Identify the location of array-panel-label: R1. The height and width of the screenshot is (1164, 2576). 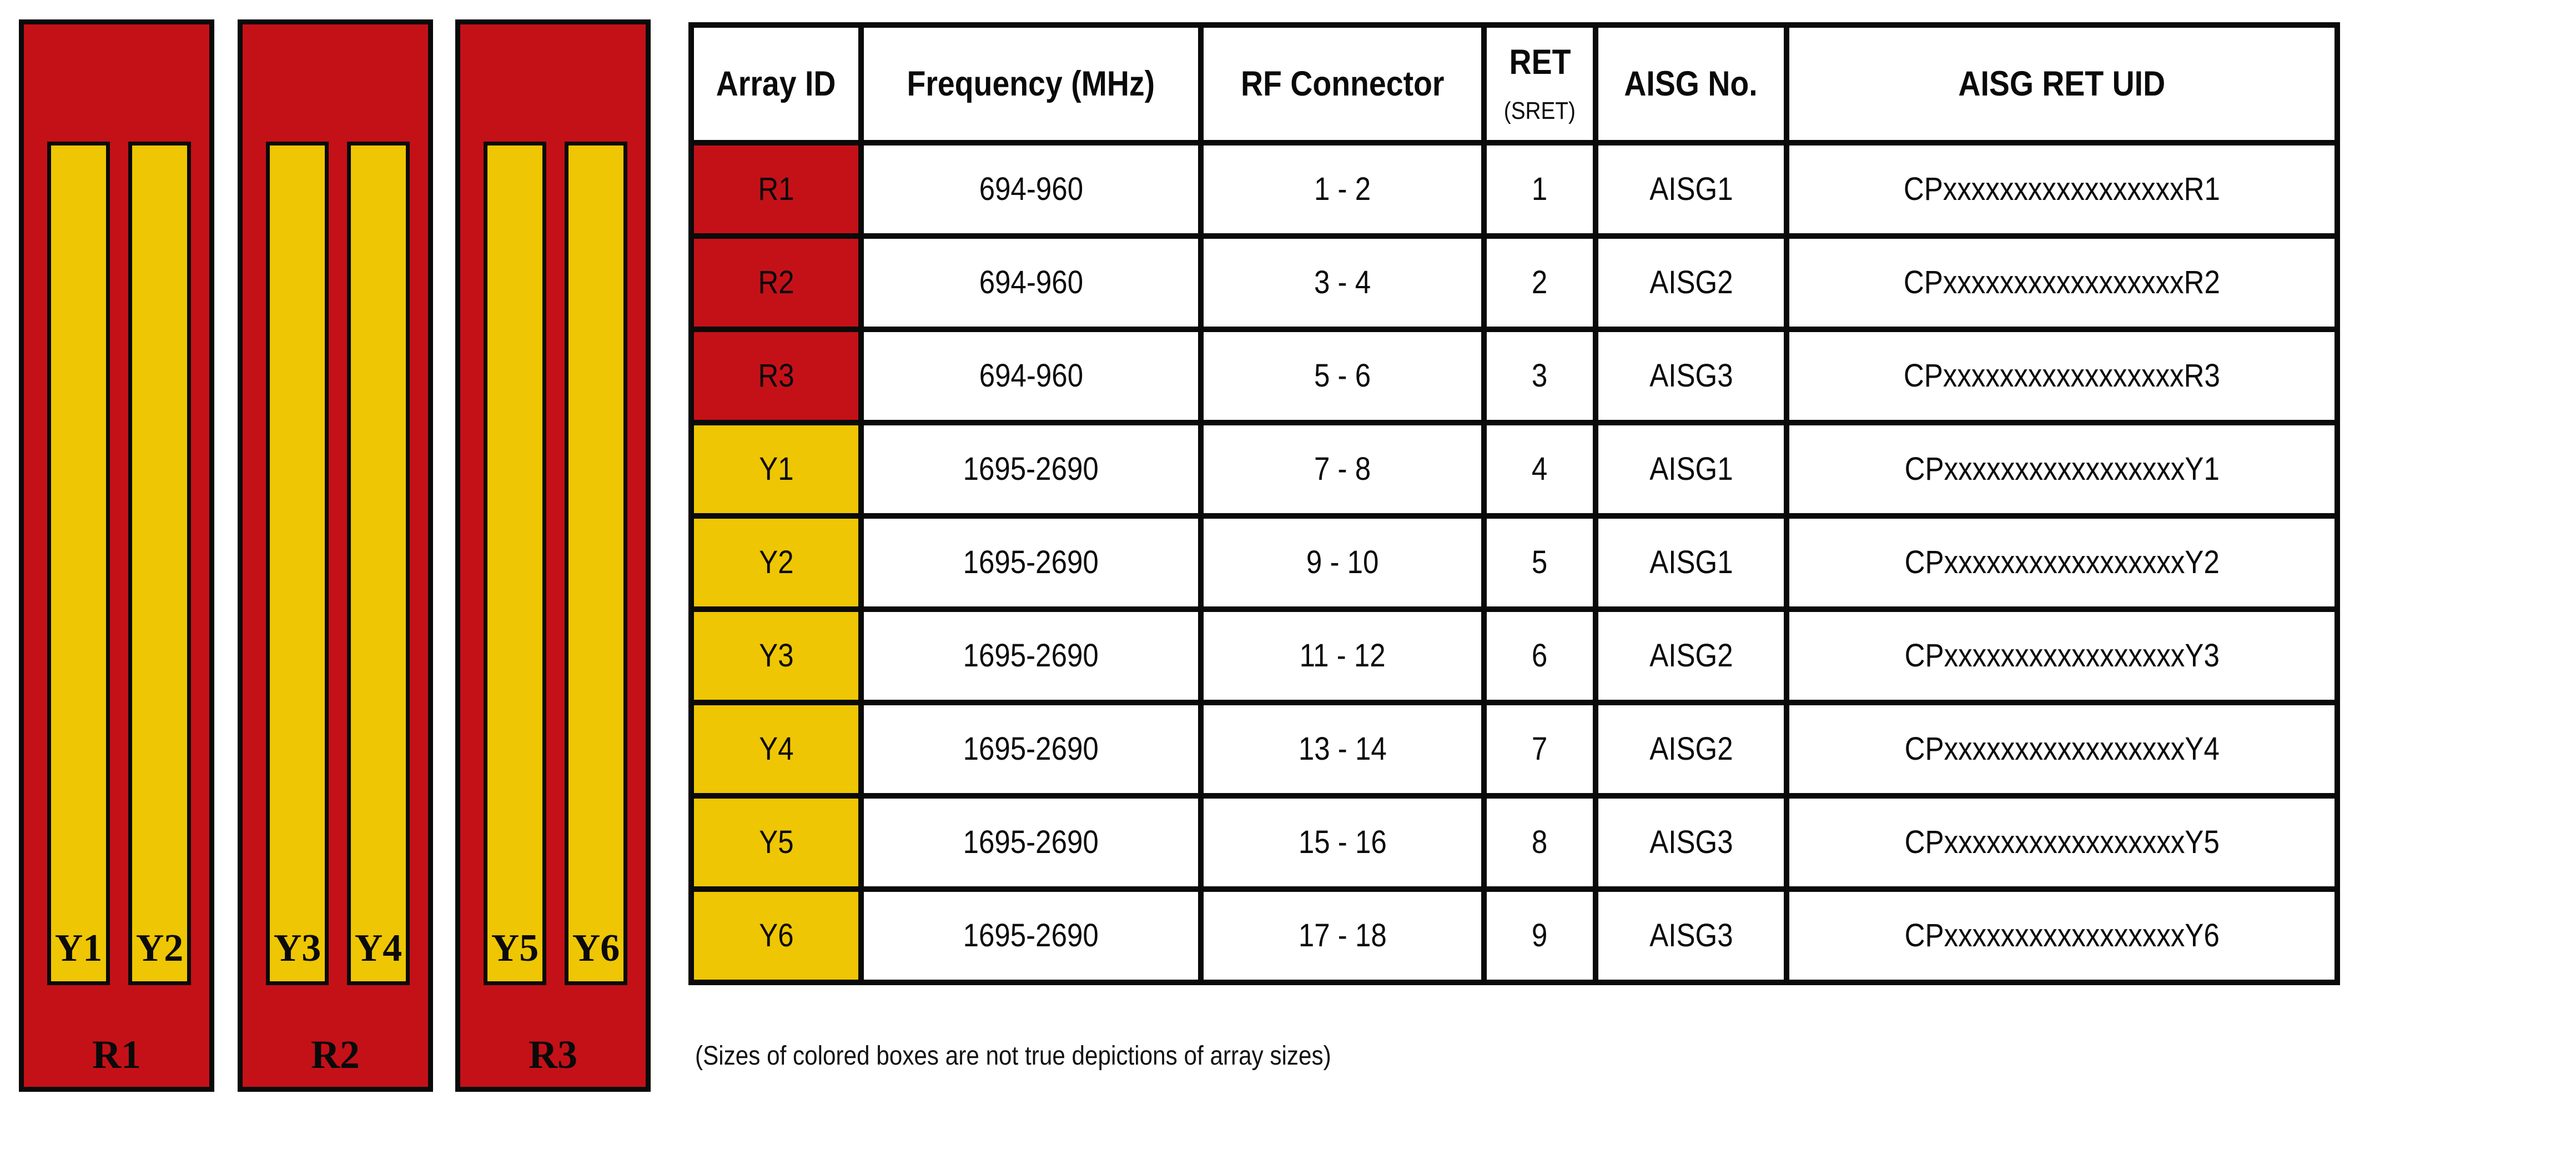
(116, 1054).